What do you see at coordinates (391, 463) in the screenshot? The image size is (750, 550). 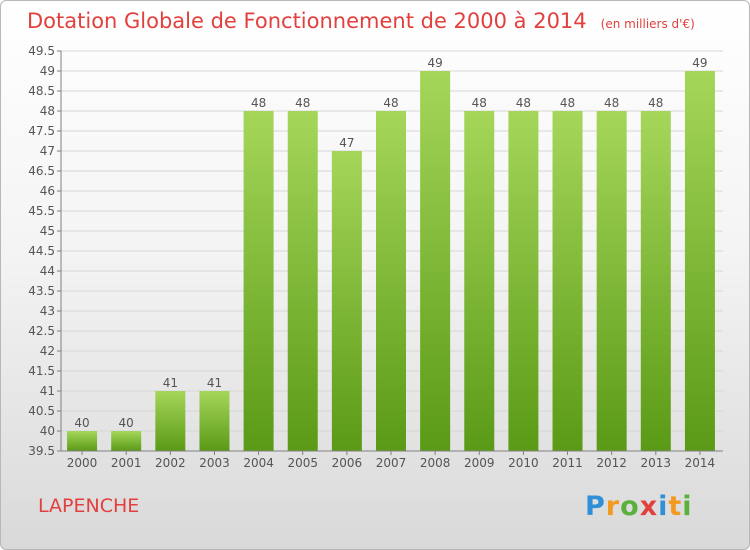 I see `x-tick-label: 2007` at bounding box center [391, 463].